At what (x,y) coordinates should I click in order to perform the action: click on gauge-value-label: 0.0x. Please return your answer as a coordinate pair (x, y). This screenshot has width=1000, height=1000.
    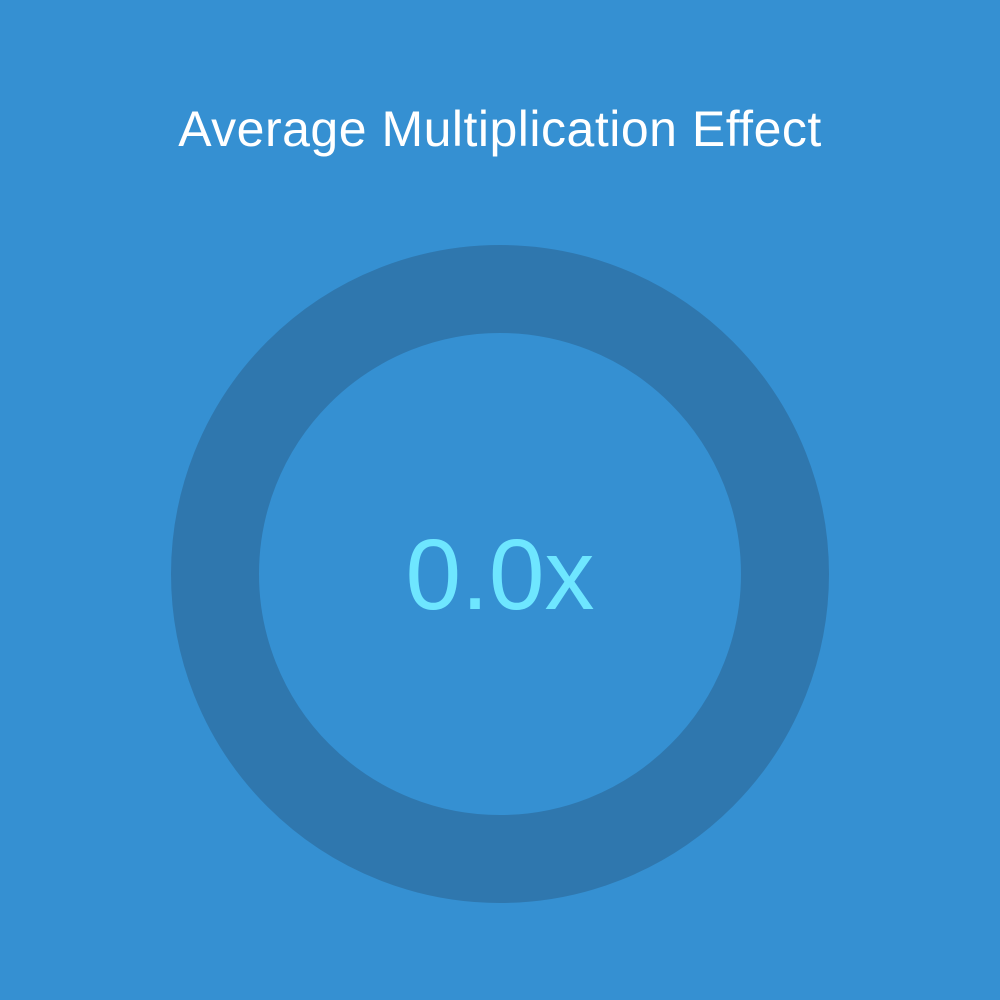
    Looking at the image, I should click on (500, 575).